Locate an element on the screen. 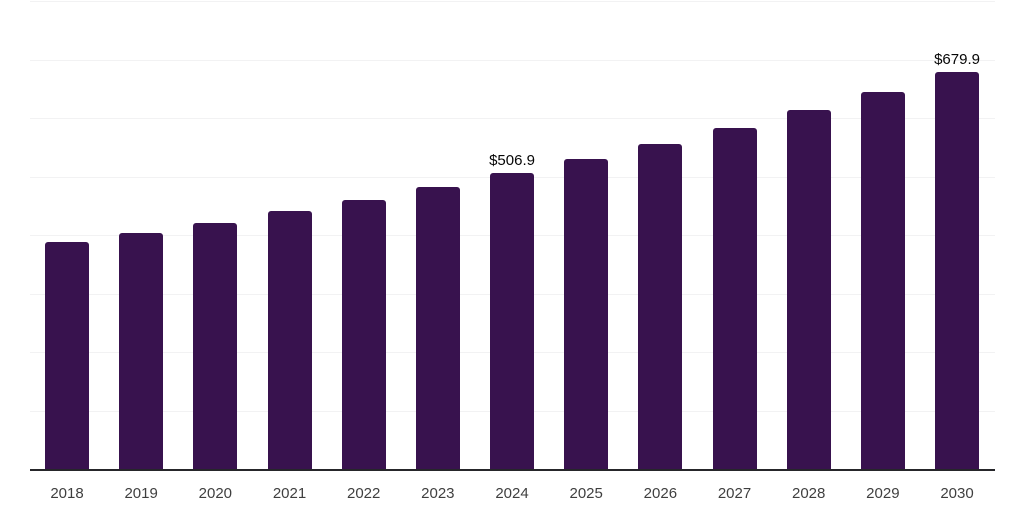 This screenshot has width=1024, height=512. x-axis-label-2024: 2024 is located at coordinates (512, 493).